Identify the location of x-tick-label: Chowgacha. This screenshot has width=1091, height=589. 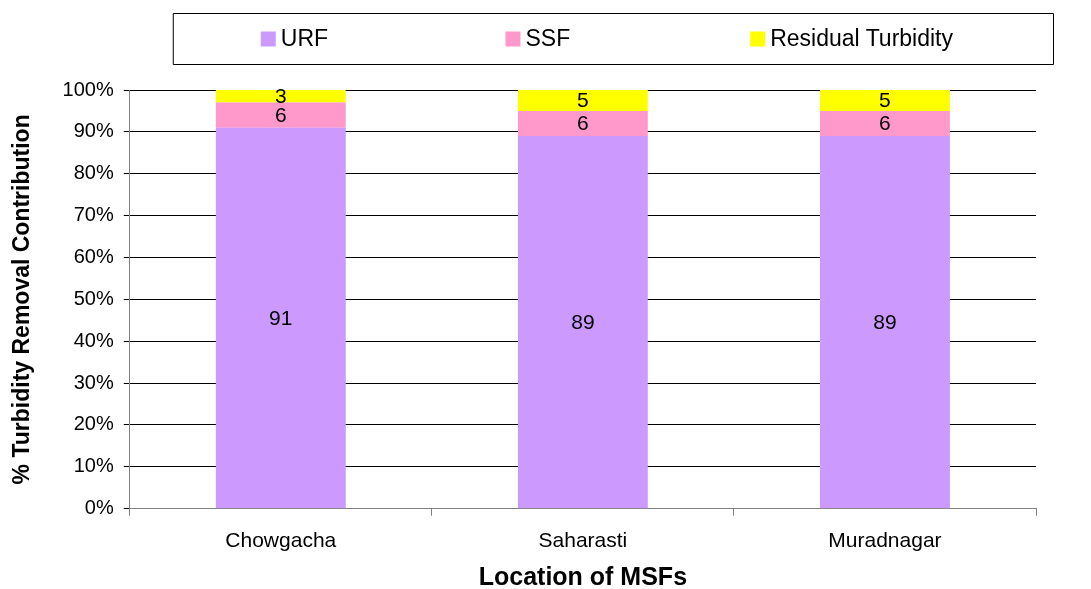
(281, 539).